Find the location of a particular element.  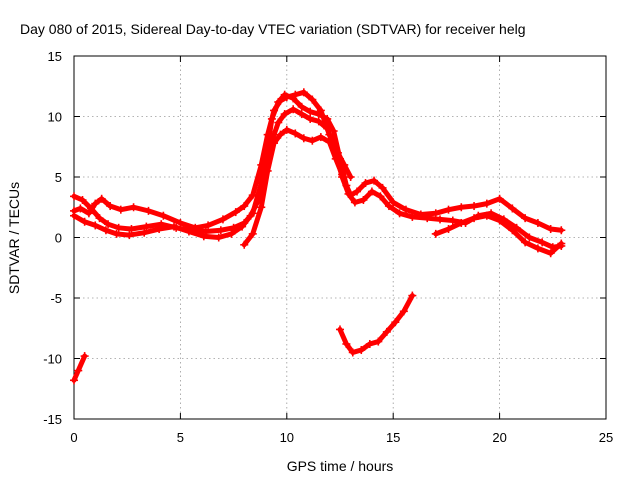

y-tick-label: 5 is located at coordinates (58, 177).